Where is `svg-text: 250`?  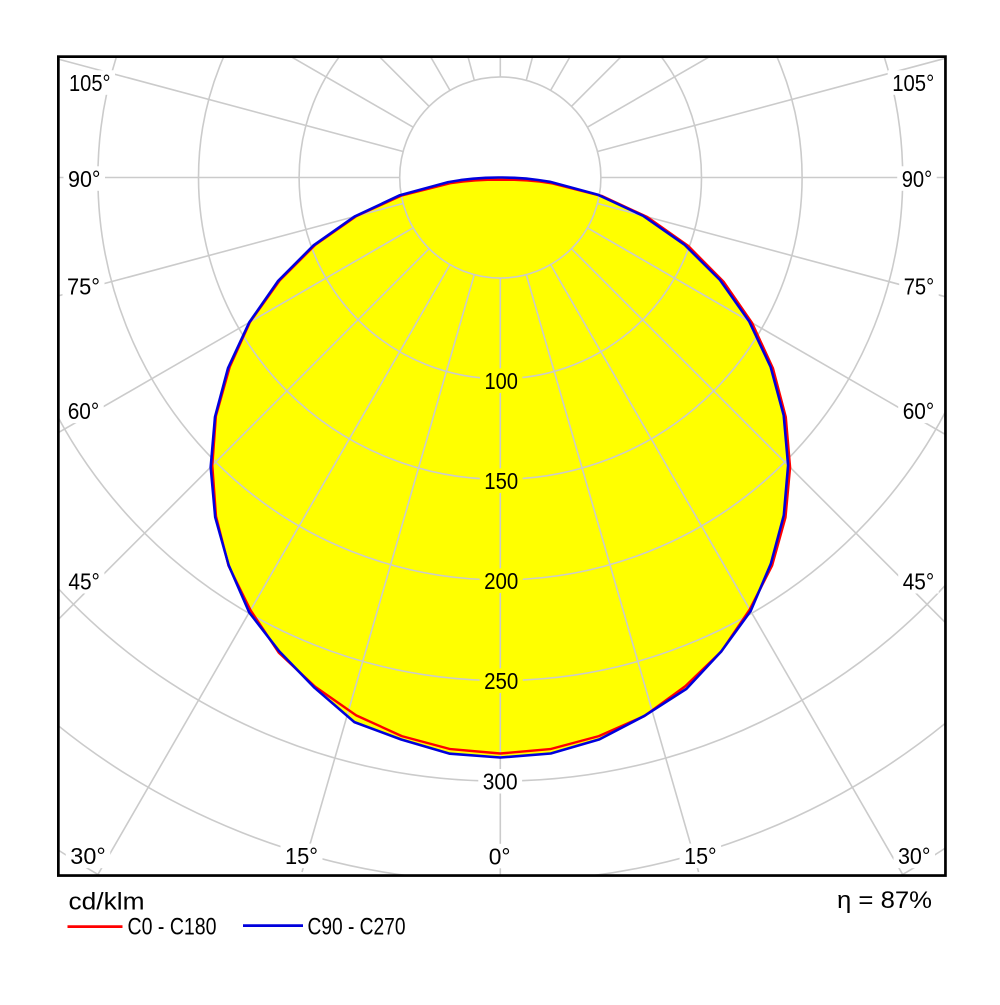
svg-text: 250 is located at coordinates (501, 681).